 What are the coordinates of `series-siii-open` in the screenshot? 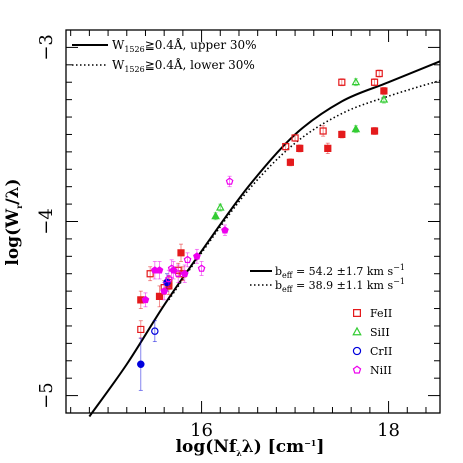 It's located at (302, 144).